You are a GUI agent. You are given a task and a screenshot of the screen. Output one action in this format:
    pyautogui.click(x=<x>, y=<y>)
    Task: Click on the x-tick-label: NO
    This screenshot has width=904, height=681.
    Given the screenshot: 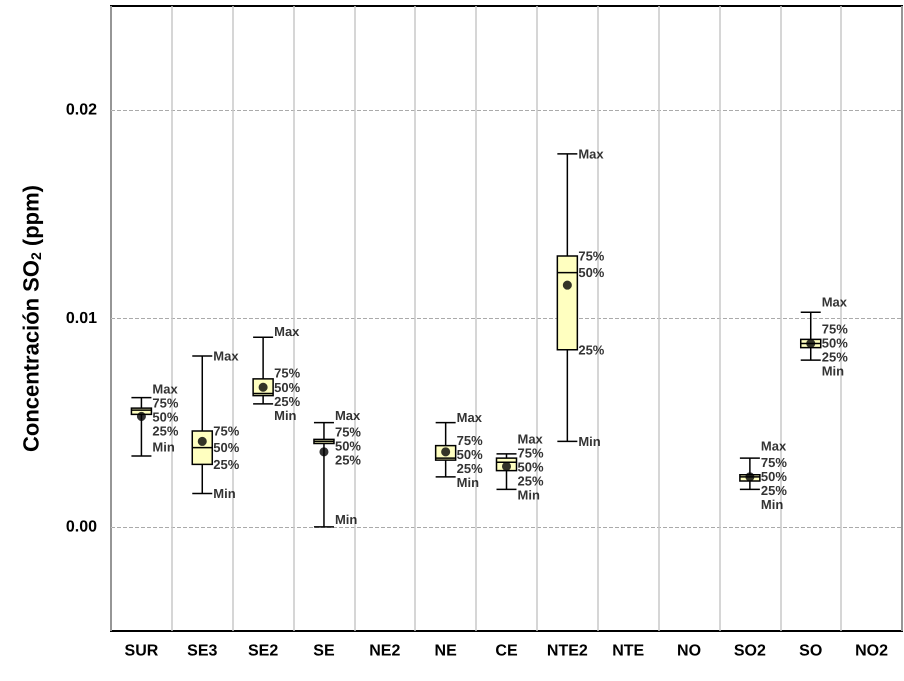 What is the action you would take?
    pyautogui.click(x=689, y=651)
    